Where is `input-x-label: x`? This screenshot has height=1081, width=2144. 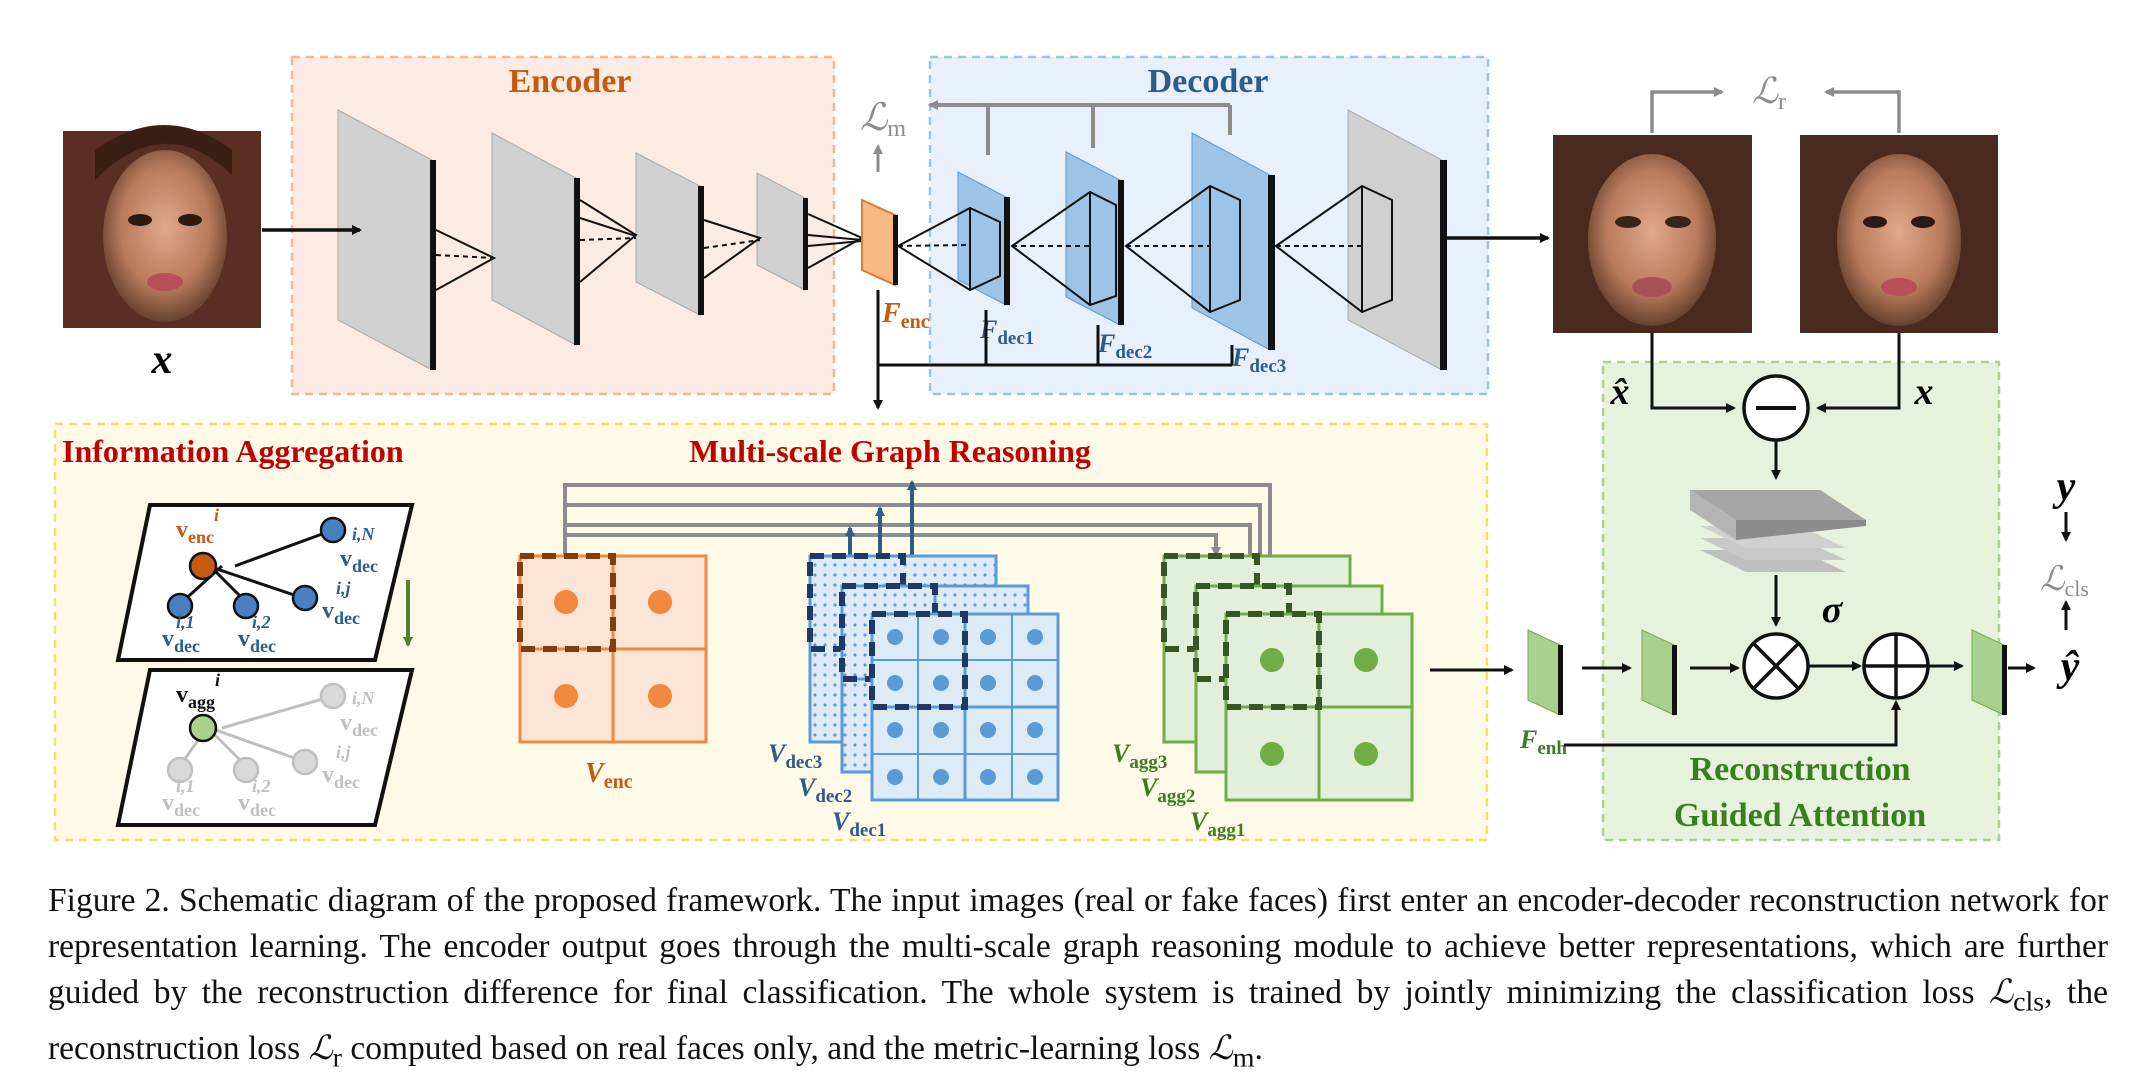 input-x-label: x is located at coordinates (162, 360).